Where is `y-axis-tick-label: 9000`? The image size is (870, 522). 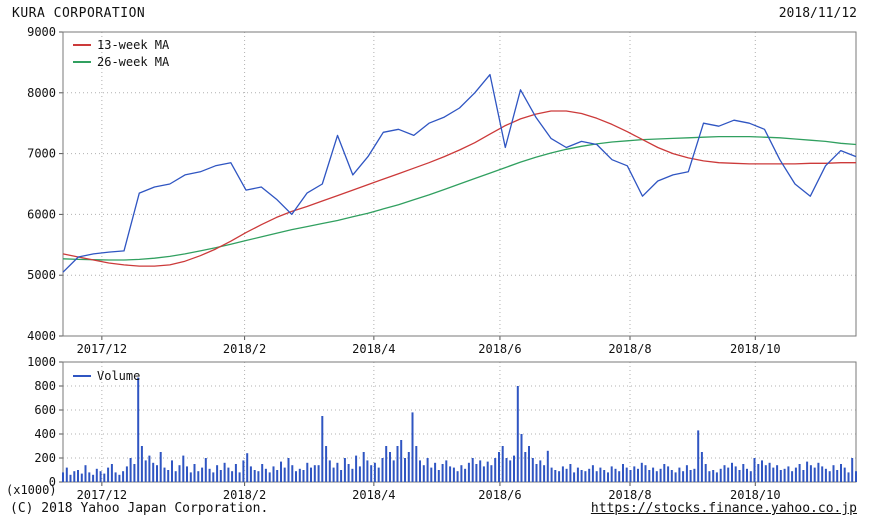
y-axis-tick-label: 9000 is located at coordinates (41, 32).